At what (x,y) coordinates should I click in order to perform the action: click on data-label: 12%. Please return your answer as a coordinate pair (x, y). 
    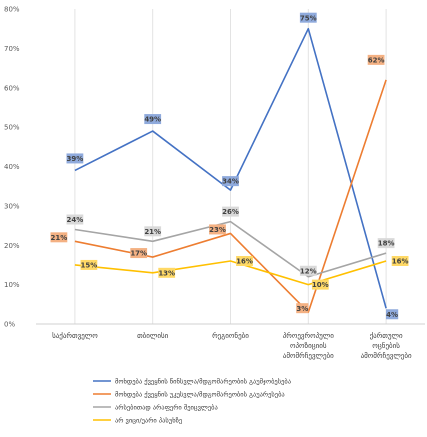
    Looking at the image, I should click on (308, 271).